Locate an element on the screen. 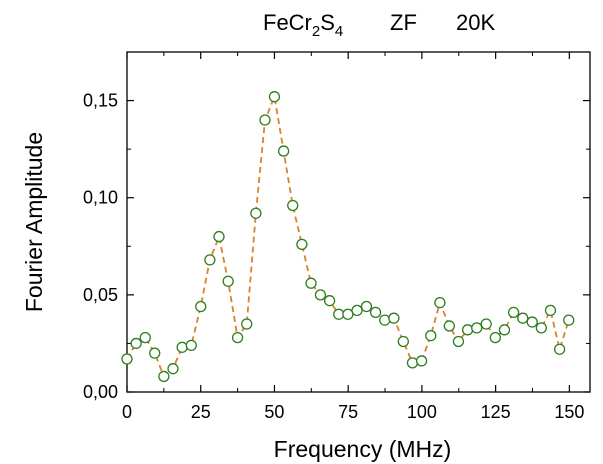 This screenshot has height=464, width=603. x-tick-label: 150 is located at coordinates (569, 412).